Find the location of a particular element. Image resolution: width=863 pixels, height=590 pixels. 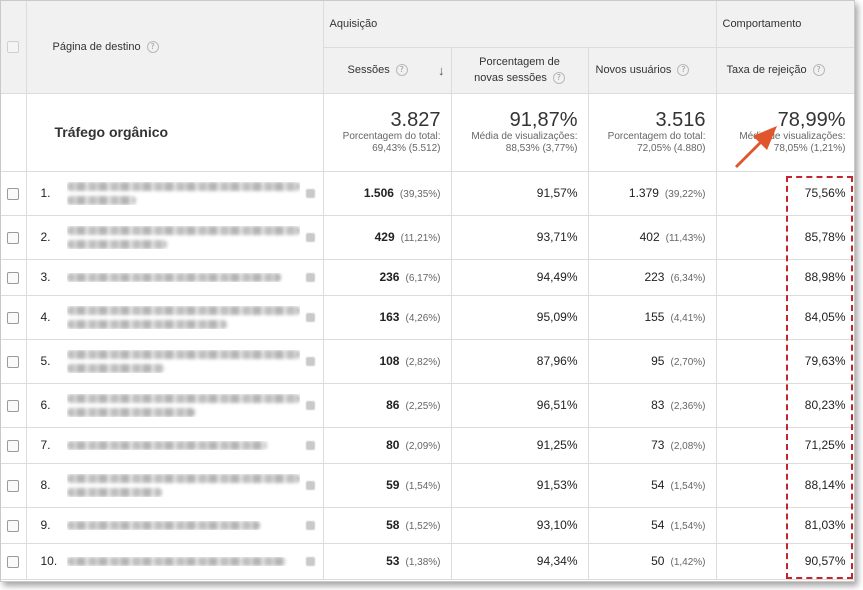

table-row: 3. 236 (6,17%) 94,49% 223 (6,34%) 88,98% is located at coordinates (427, 277).